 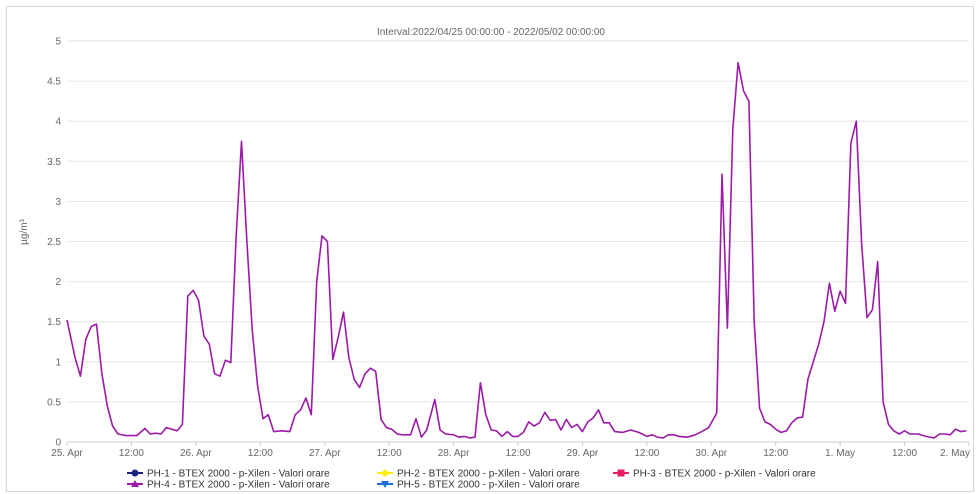 What do you see at coordinates (54, 402) in the screenshot?
I see `y-tick-label: 0.5` at bounding box center [54, 402].